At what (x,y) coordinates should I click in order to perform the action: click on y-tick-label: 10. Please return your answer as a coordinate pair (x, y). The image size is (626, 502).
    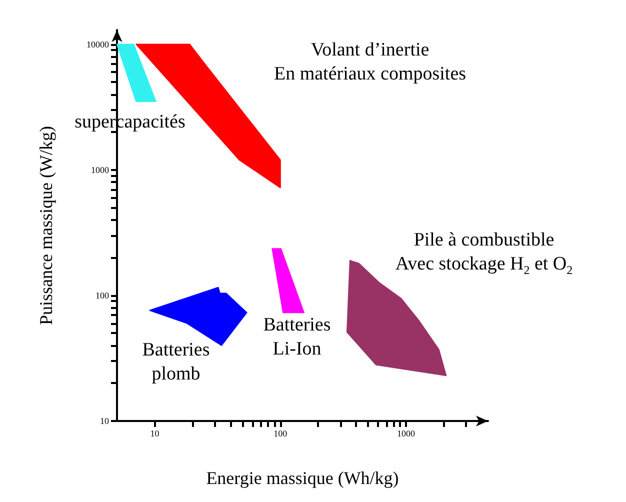
    Looking at the image, I should click on (105, 421).